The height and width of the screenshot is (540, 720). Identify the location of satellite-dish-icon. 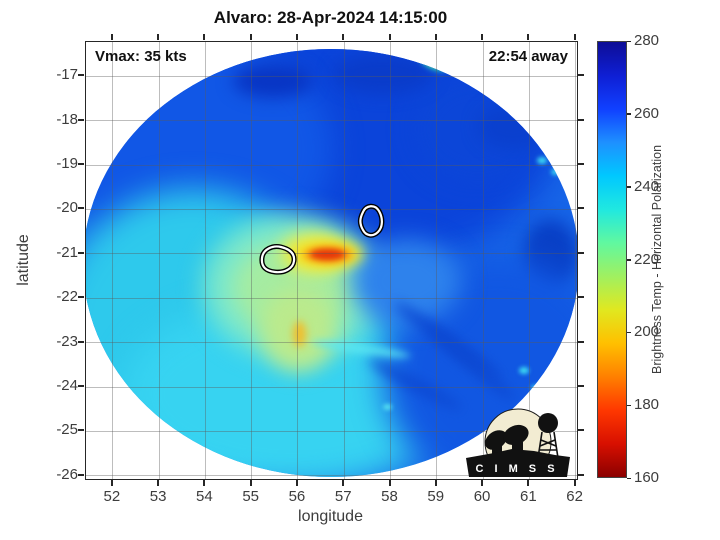
(516, 435).